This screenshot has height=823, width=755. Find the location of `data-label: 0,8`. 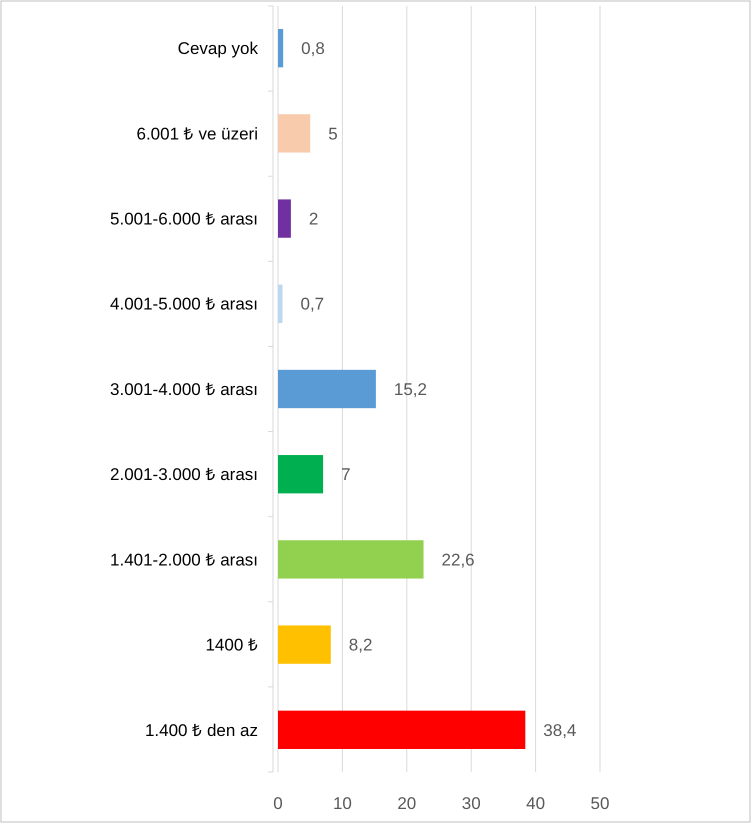

data-label: 0,8 is located at coordinates (313, 48).